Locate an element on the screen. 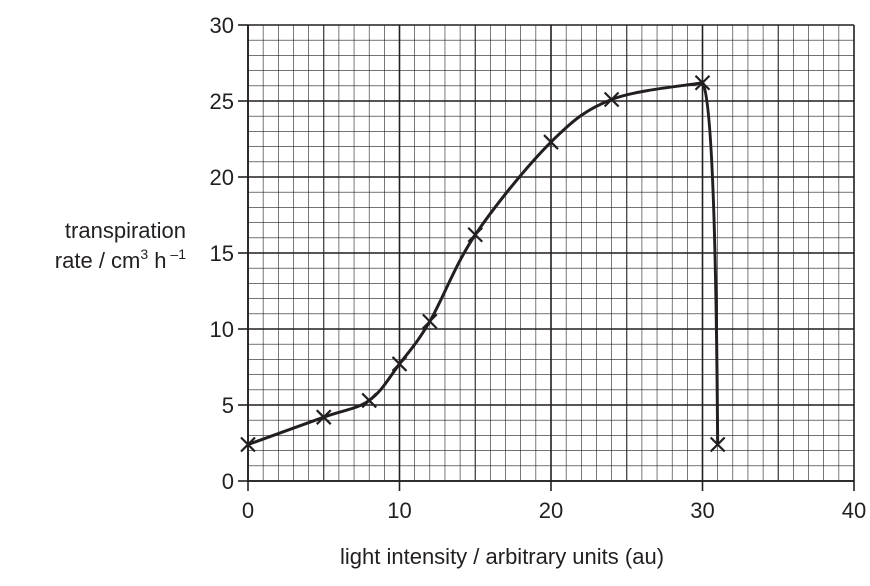 The image size is (870, 586). x-tick-label: 20 is located at coordinates (551, 510).